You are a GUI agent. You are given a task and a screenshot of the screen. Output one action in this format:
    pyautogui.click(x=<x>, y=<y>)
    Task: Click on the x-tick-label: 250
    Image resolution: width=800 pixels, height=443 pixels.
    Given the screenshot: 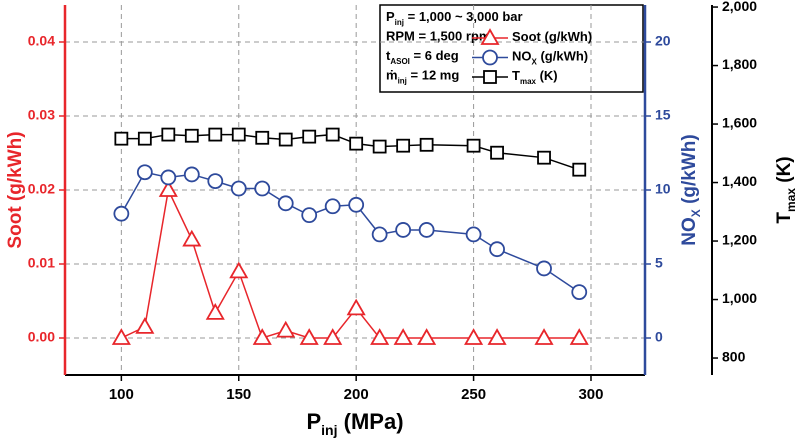 What is the action you would take?
    pyautogui.click(x=473, y=394)
    